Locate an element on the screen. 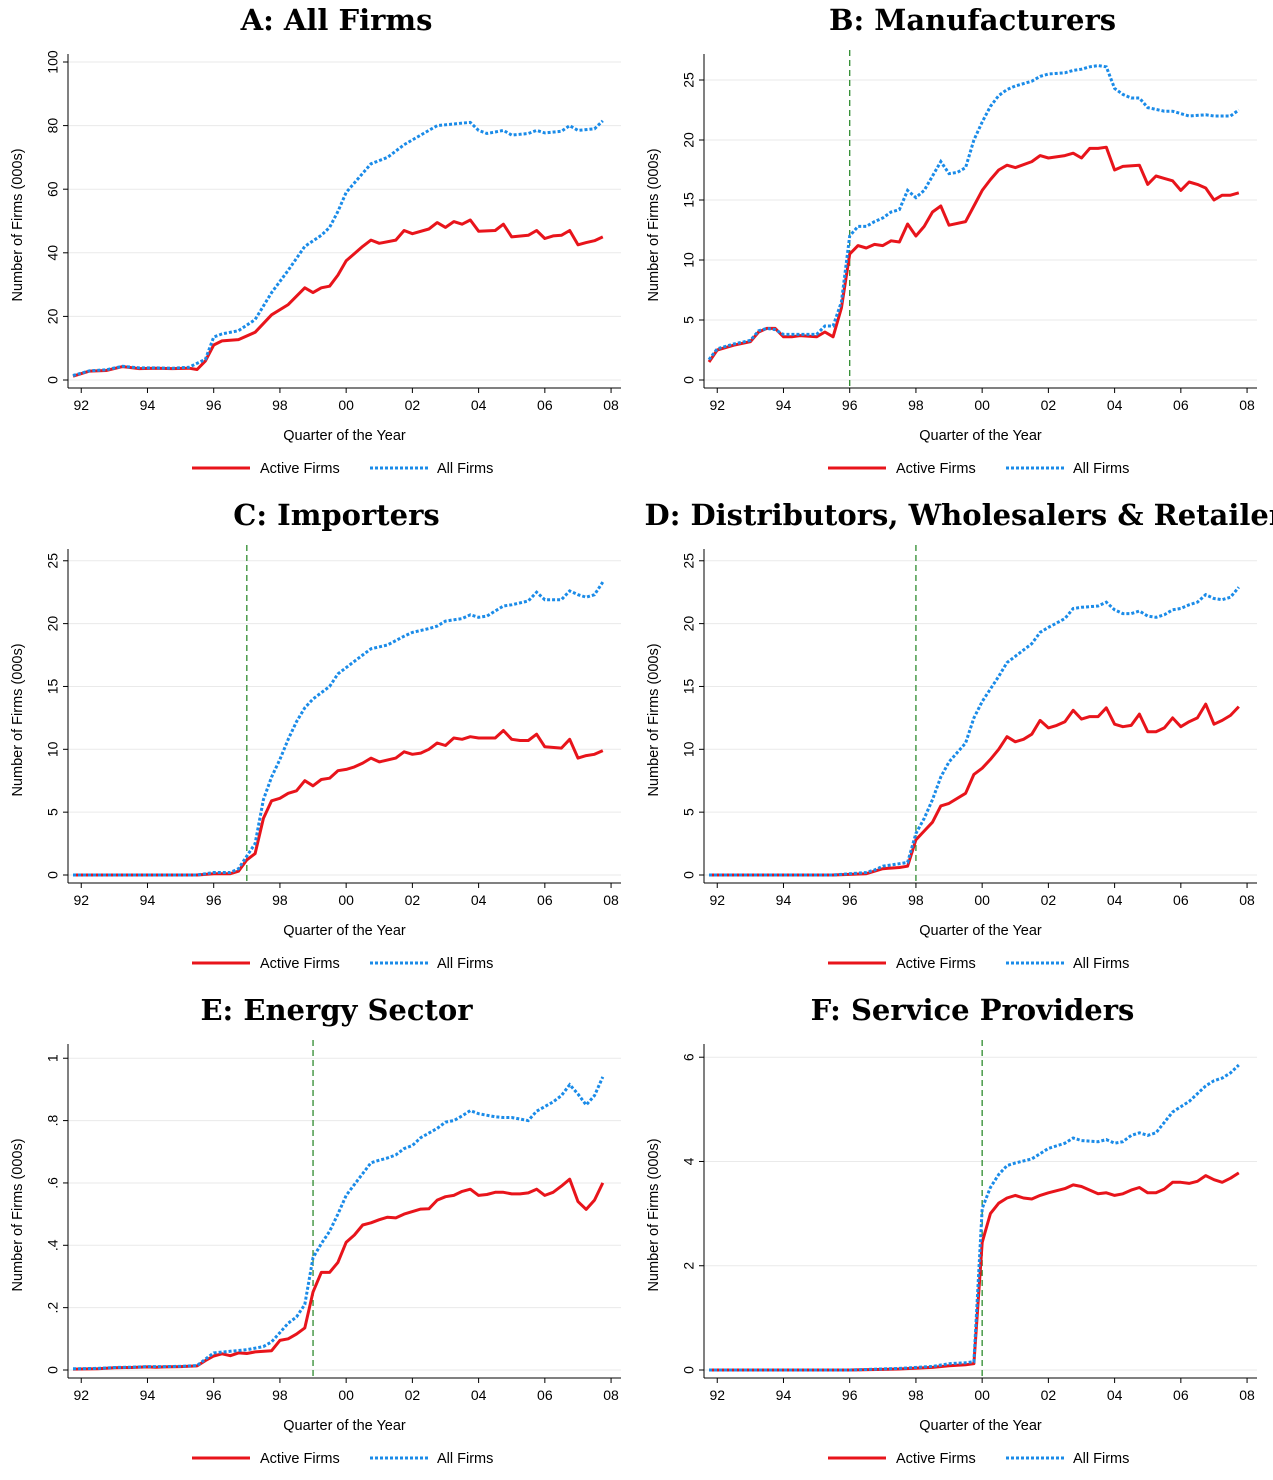 This screenshot has height=1480, width=1273. chart-title: B: Manufacturers is located at coordinates (972, 20).